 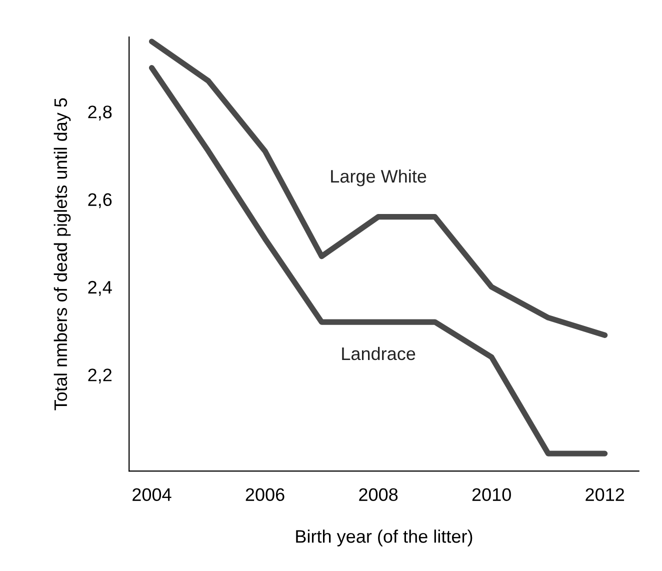 I want to click on series-label: Large White, so click(x=378, y=177).